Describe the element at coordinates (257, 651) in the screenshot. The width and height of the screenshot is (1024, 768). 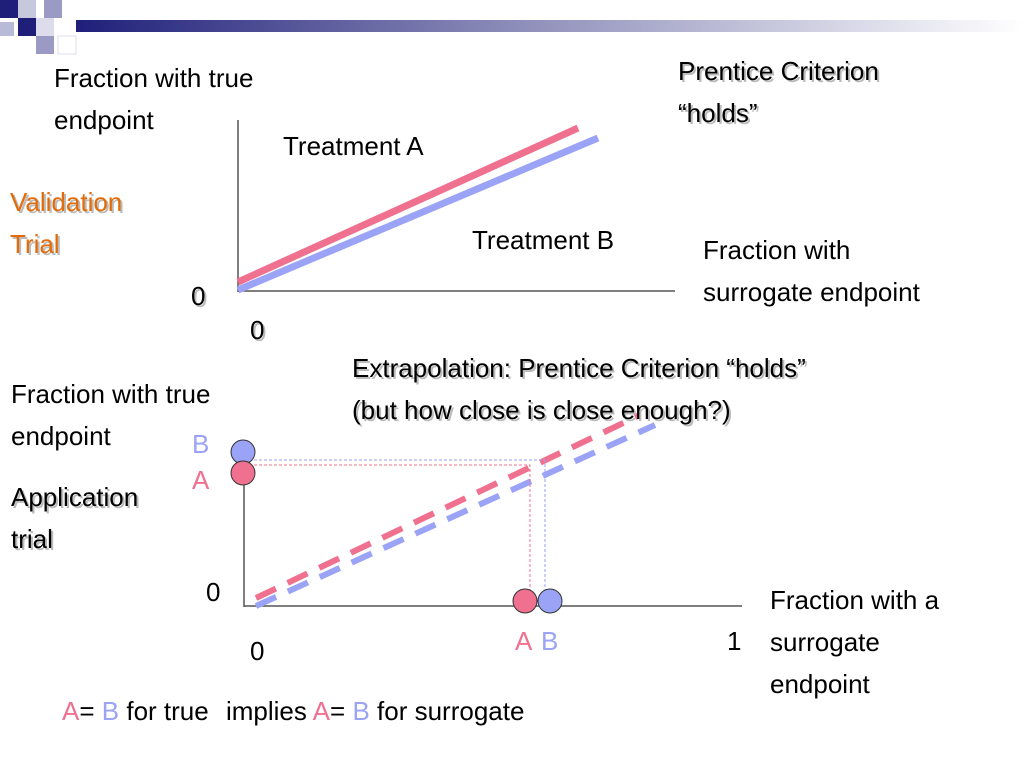
I see `application-origin-x: 0` at that location.